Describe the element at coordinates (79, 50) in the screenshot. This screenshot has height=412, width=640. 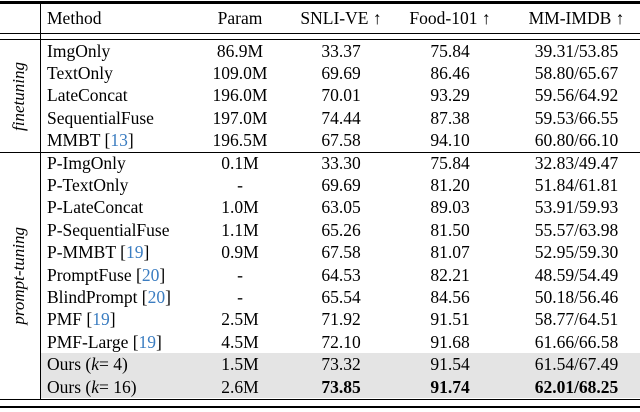
I see `method-text: ImgOnly` at that location.